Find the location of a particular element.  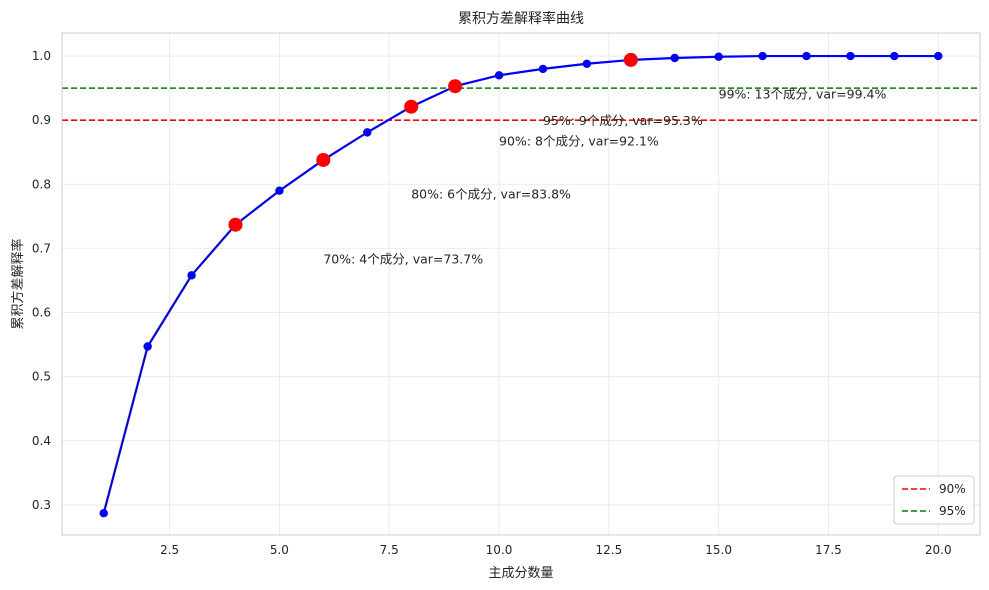

annotation-label: 99%: 13个成分, var=99.4% is located at coordinates (803, 94).